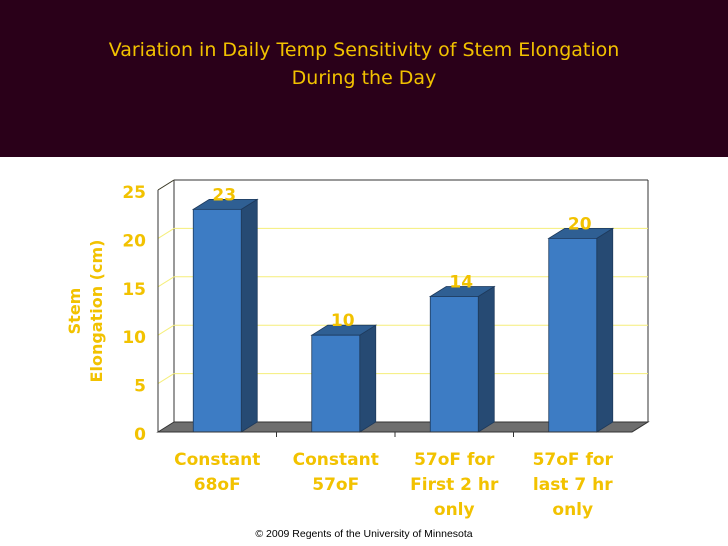 This screenshot has height=546, width=728. What do you see at coordinates (134, 290) in the screenshot?
I see `y-tick-label: 15` at bounding box center [134, 290].